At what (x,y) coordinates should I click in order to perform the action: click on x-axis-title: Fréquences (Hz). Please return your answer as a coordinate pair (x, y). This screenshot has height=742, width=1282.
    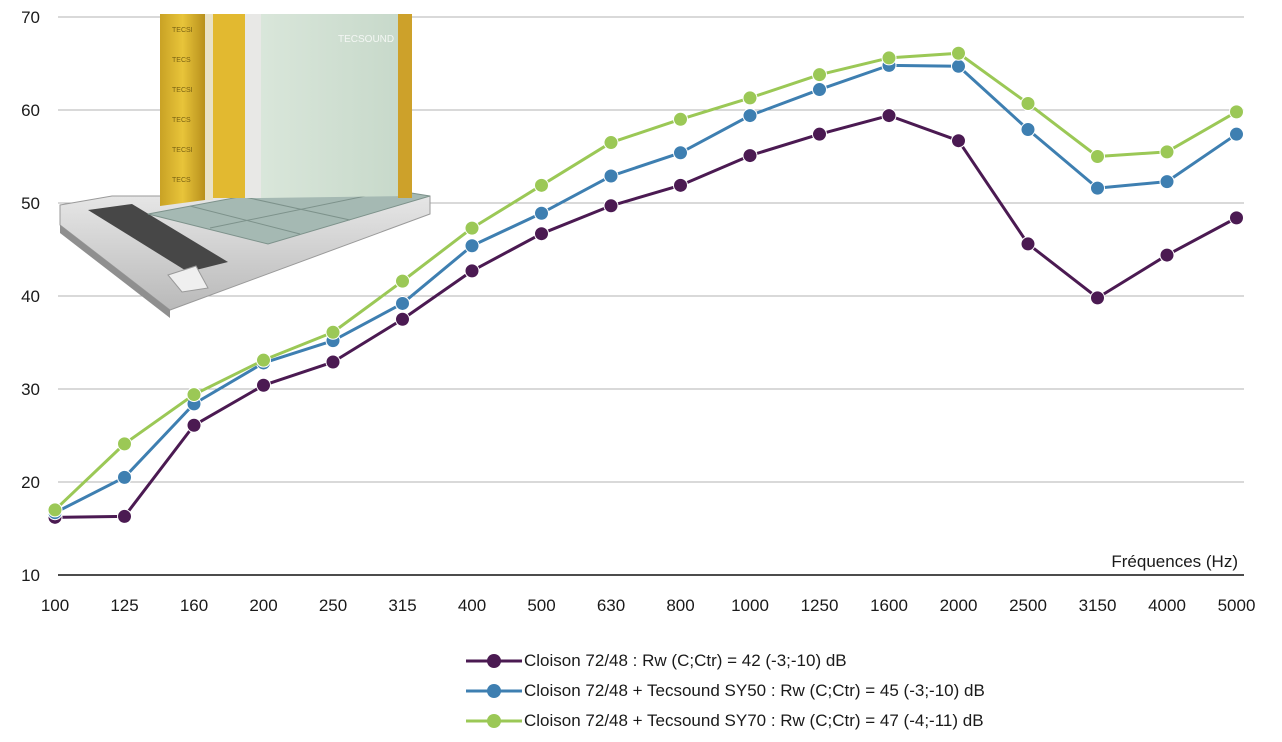
    Looking at the image, I should click on (1174, 561).